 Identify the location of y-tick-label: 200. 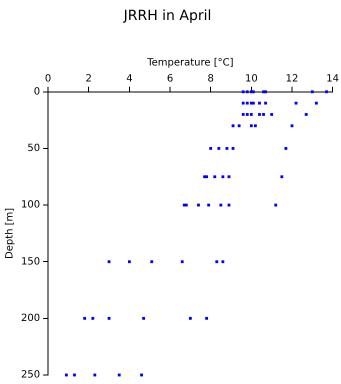
(30, 318).